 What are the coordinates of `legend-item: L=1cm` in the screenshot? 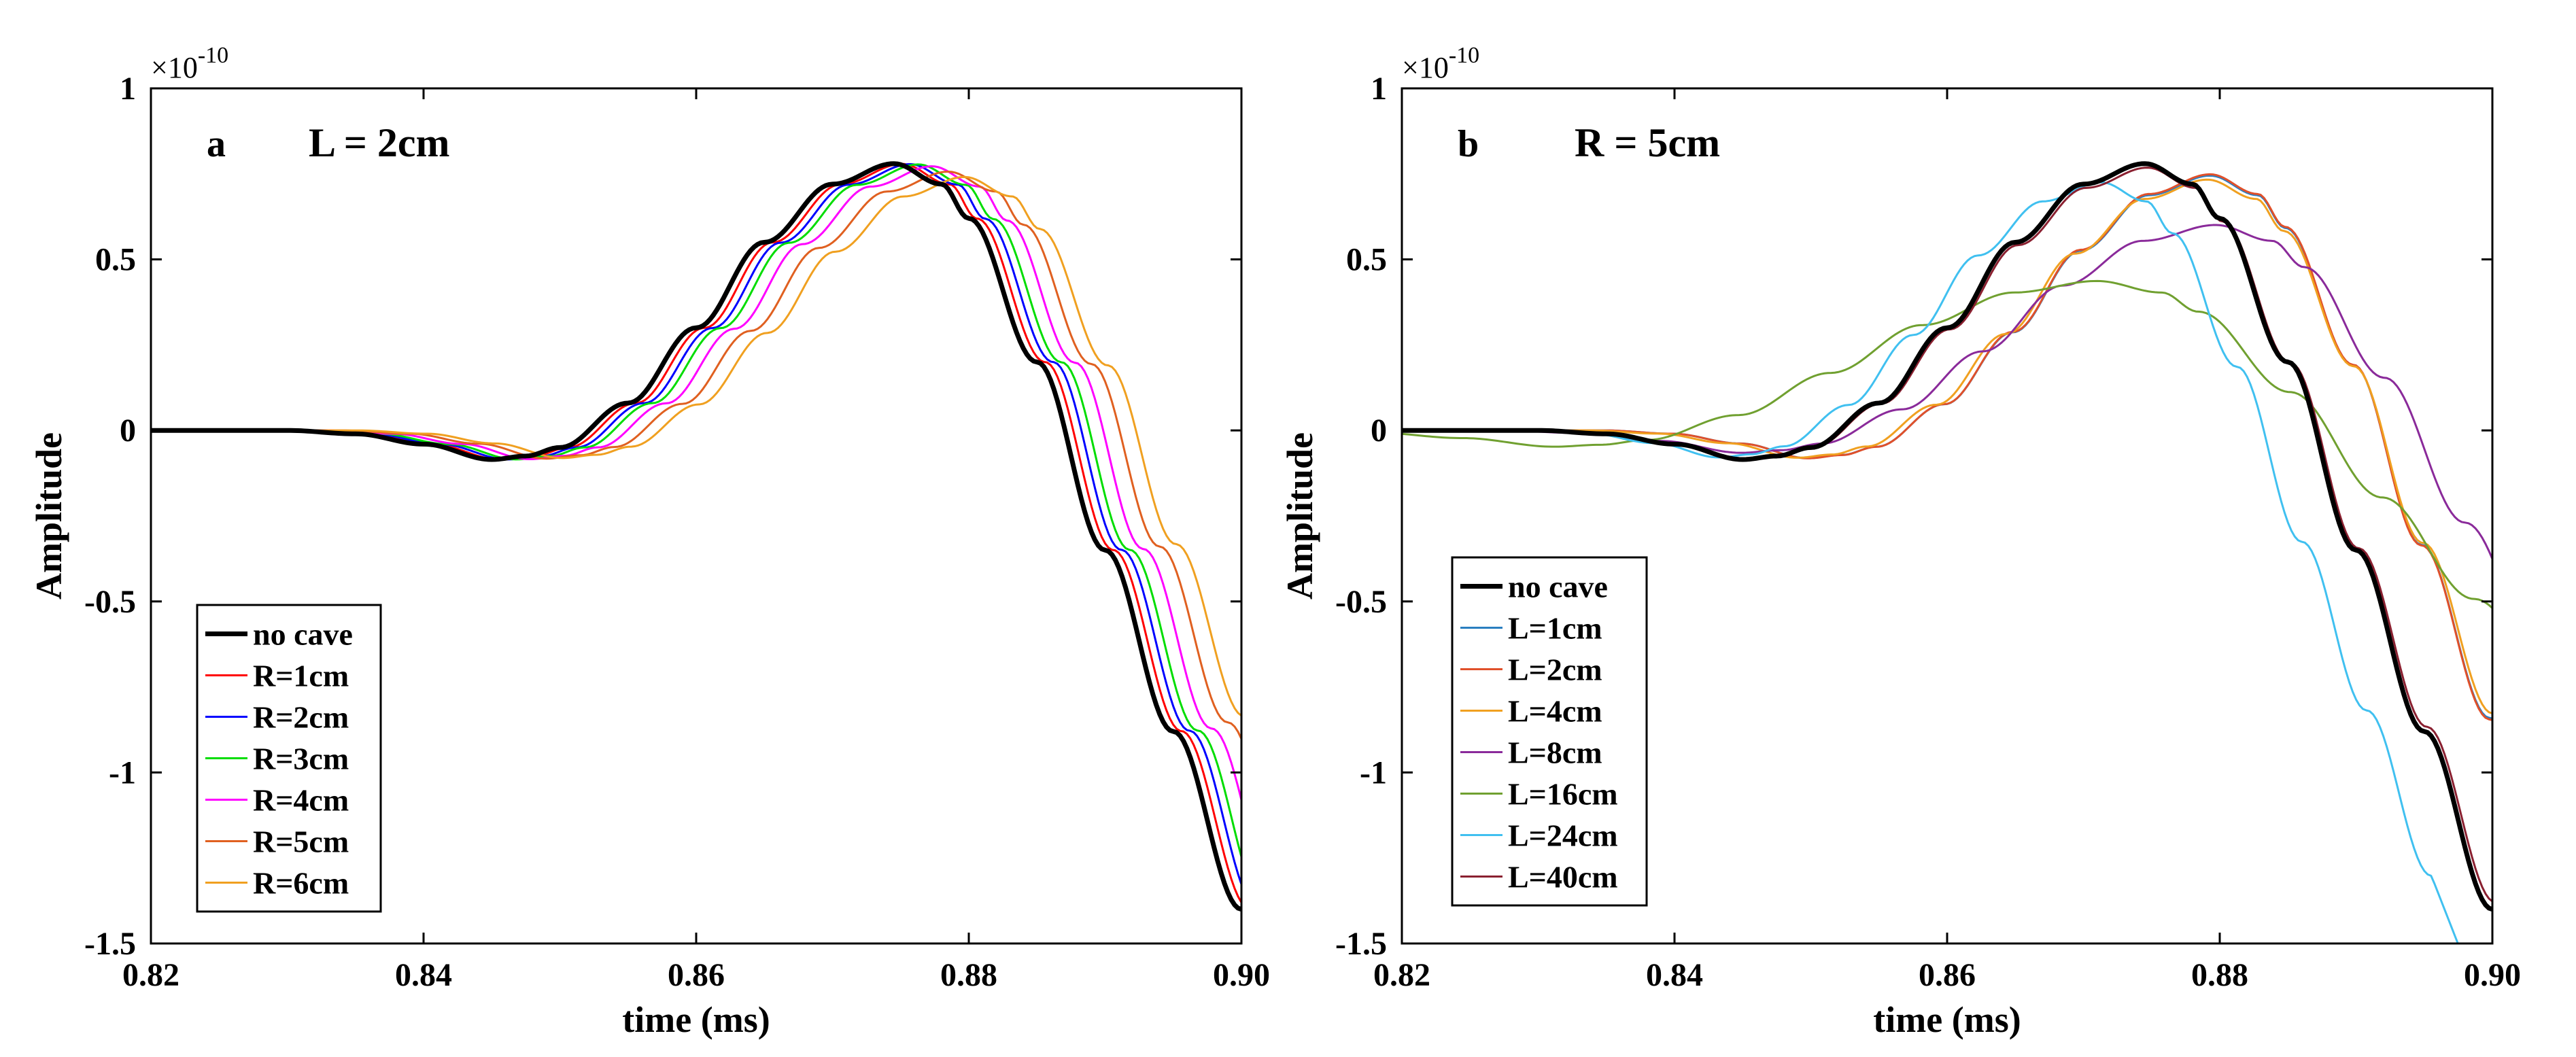 It's located at (1531, 628).